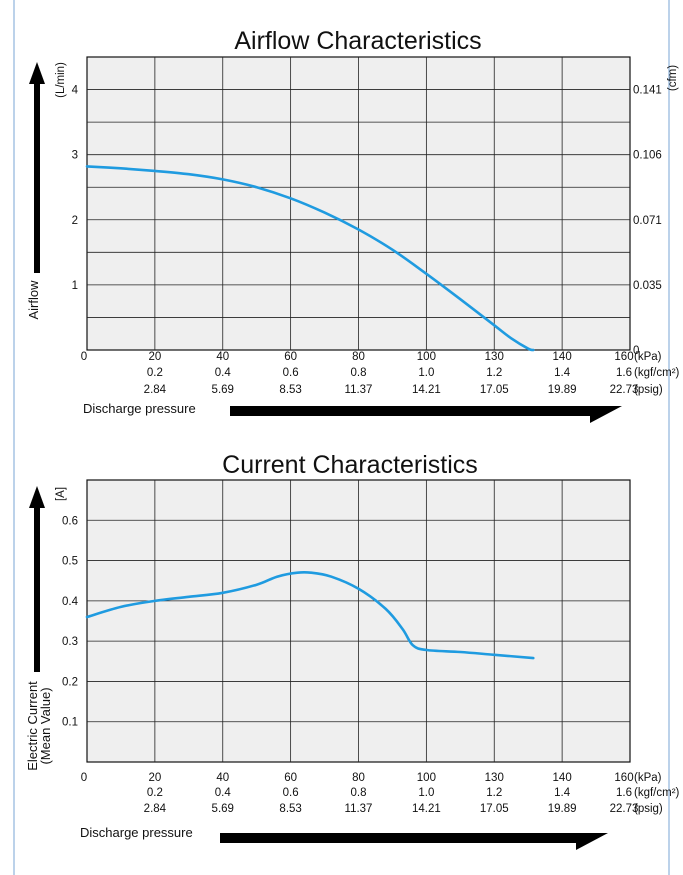 The image size is (683, 875). Describe the element at coordinates (223, 373) in the screenshot. I see `airflow-x-tick-kgf: 0.4` at that location.